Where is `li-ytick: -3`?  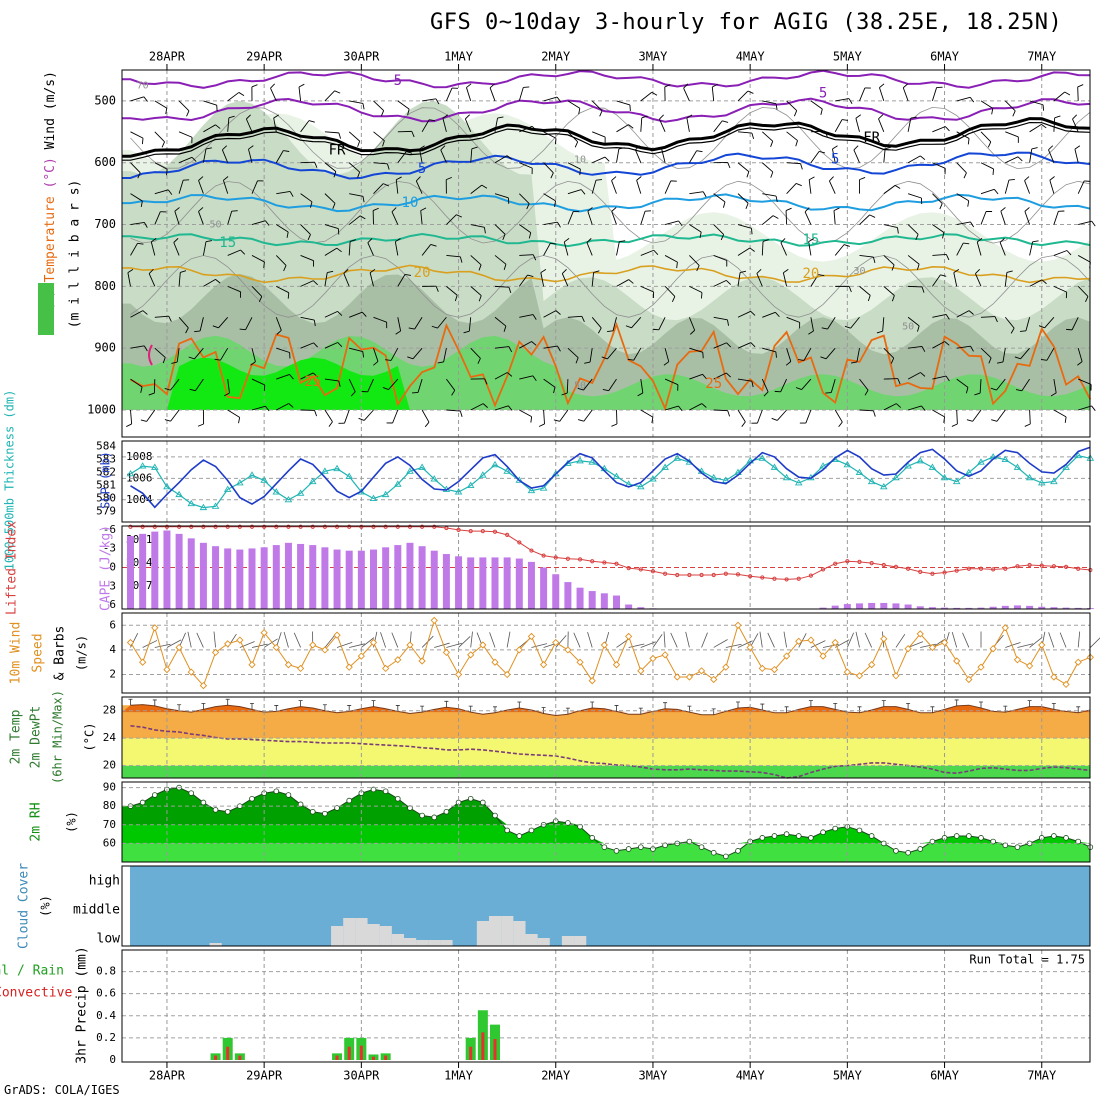 li-ytick: -3 is located at coordinates (109, 548).